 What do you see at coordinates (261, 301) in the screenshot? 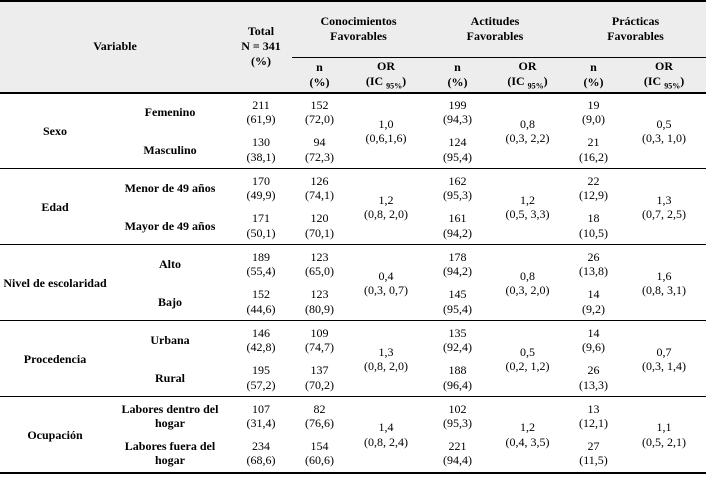
I see `total-cell: 152 (44,6)` at bounding box center [261, 301].